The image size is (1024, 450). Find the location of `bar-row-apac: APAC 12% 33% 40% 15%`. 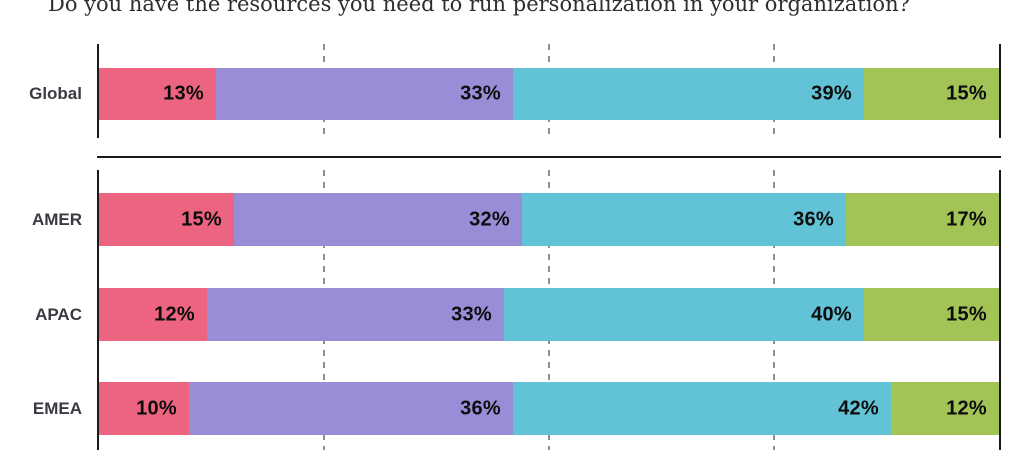

bar-row-apac: APAC 12% 33% 40% 15% is located at coordinates (517, 314).